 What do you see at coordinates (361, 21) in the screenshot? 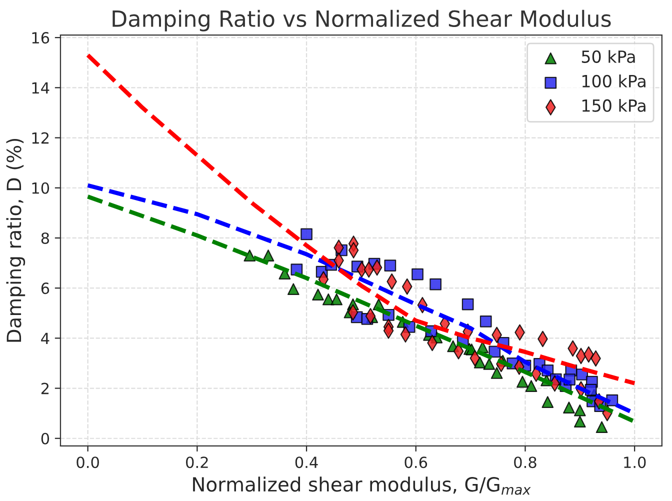
I see `chart-title: Damping Ratio vs Normalized Shear Modulus` at bounding box center [361, 21].